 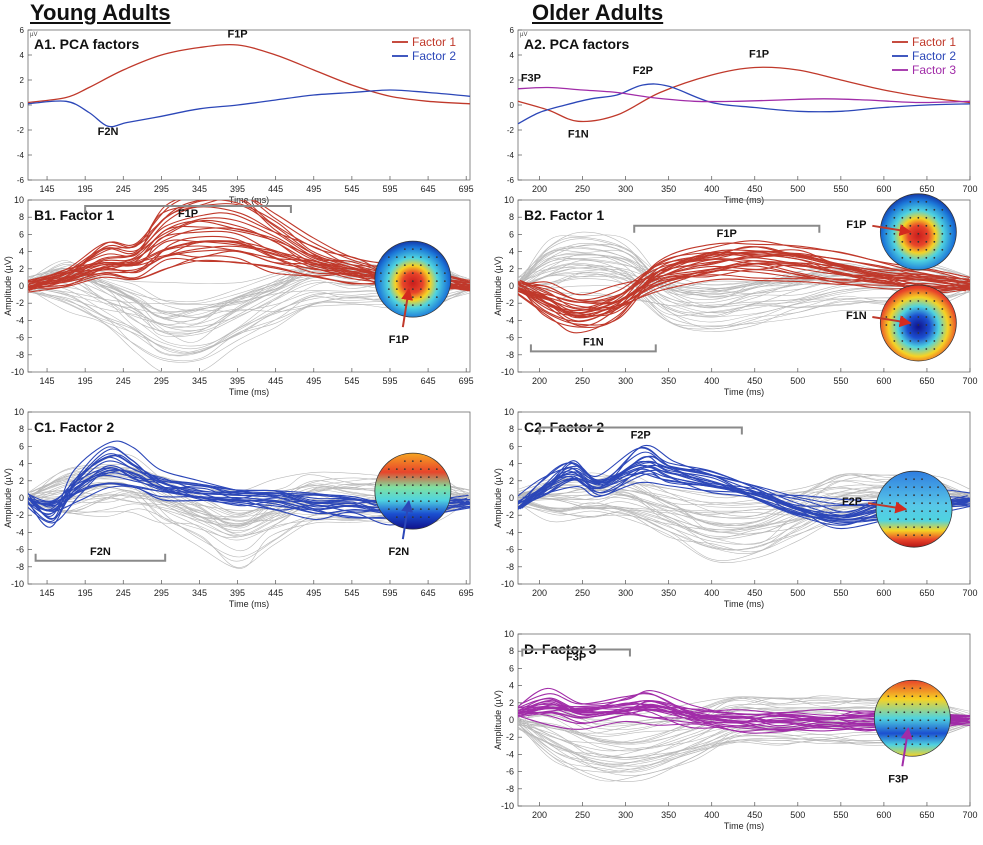 I want to click on x-tick-label: 145, so click(x=47, y=189).